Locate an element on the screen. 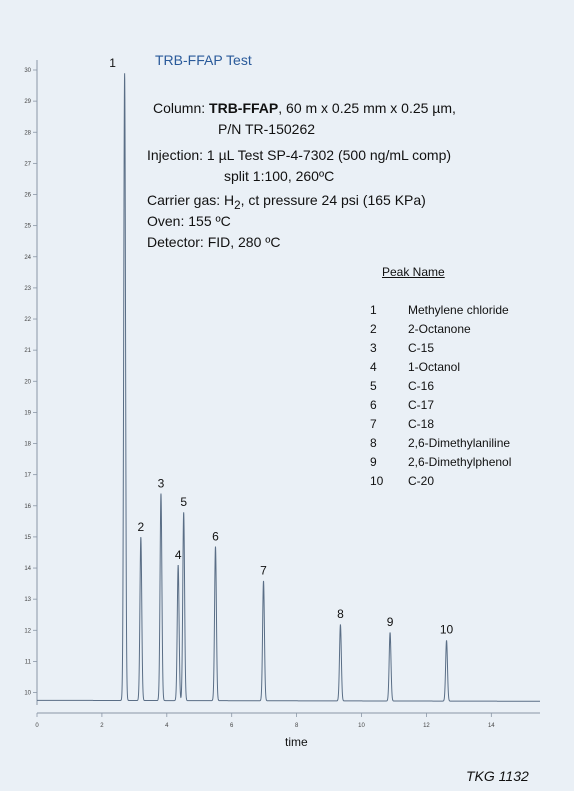  peak-label-2: 2 is located at coordinates (141, 527).